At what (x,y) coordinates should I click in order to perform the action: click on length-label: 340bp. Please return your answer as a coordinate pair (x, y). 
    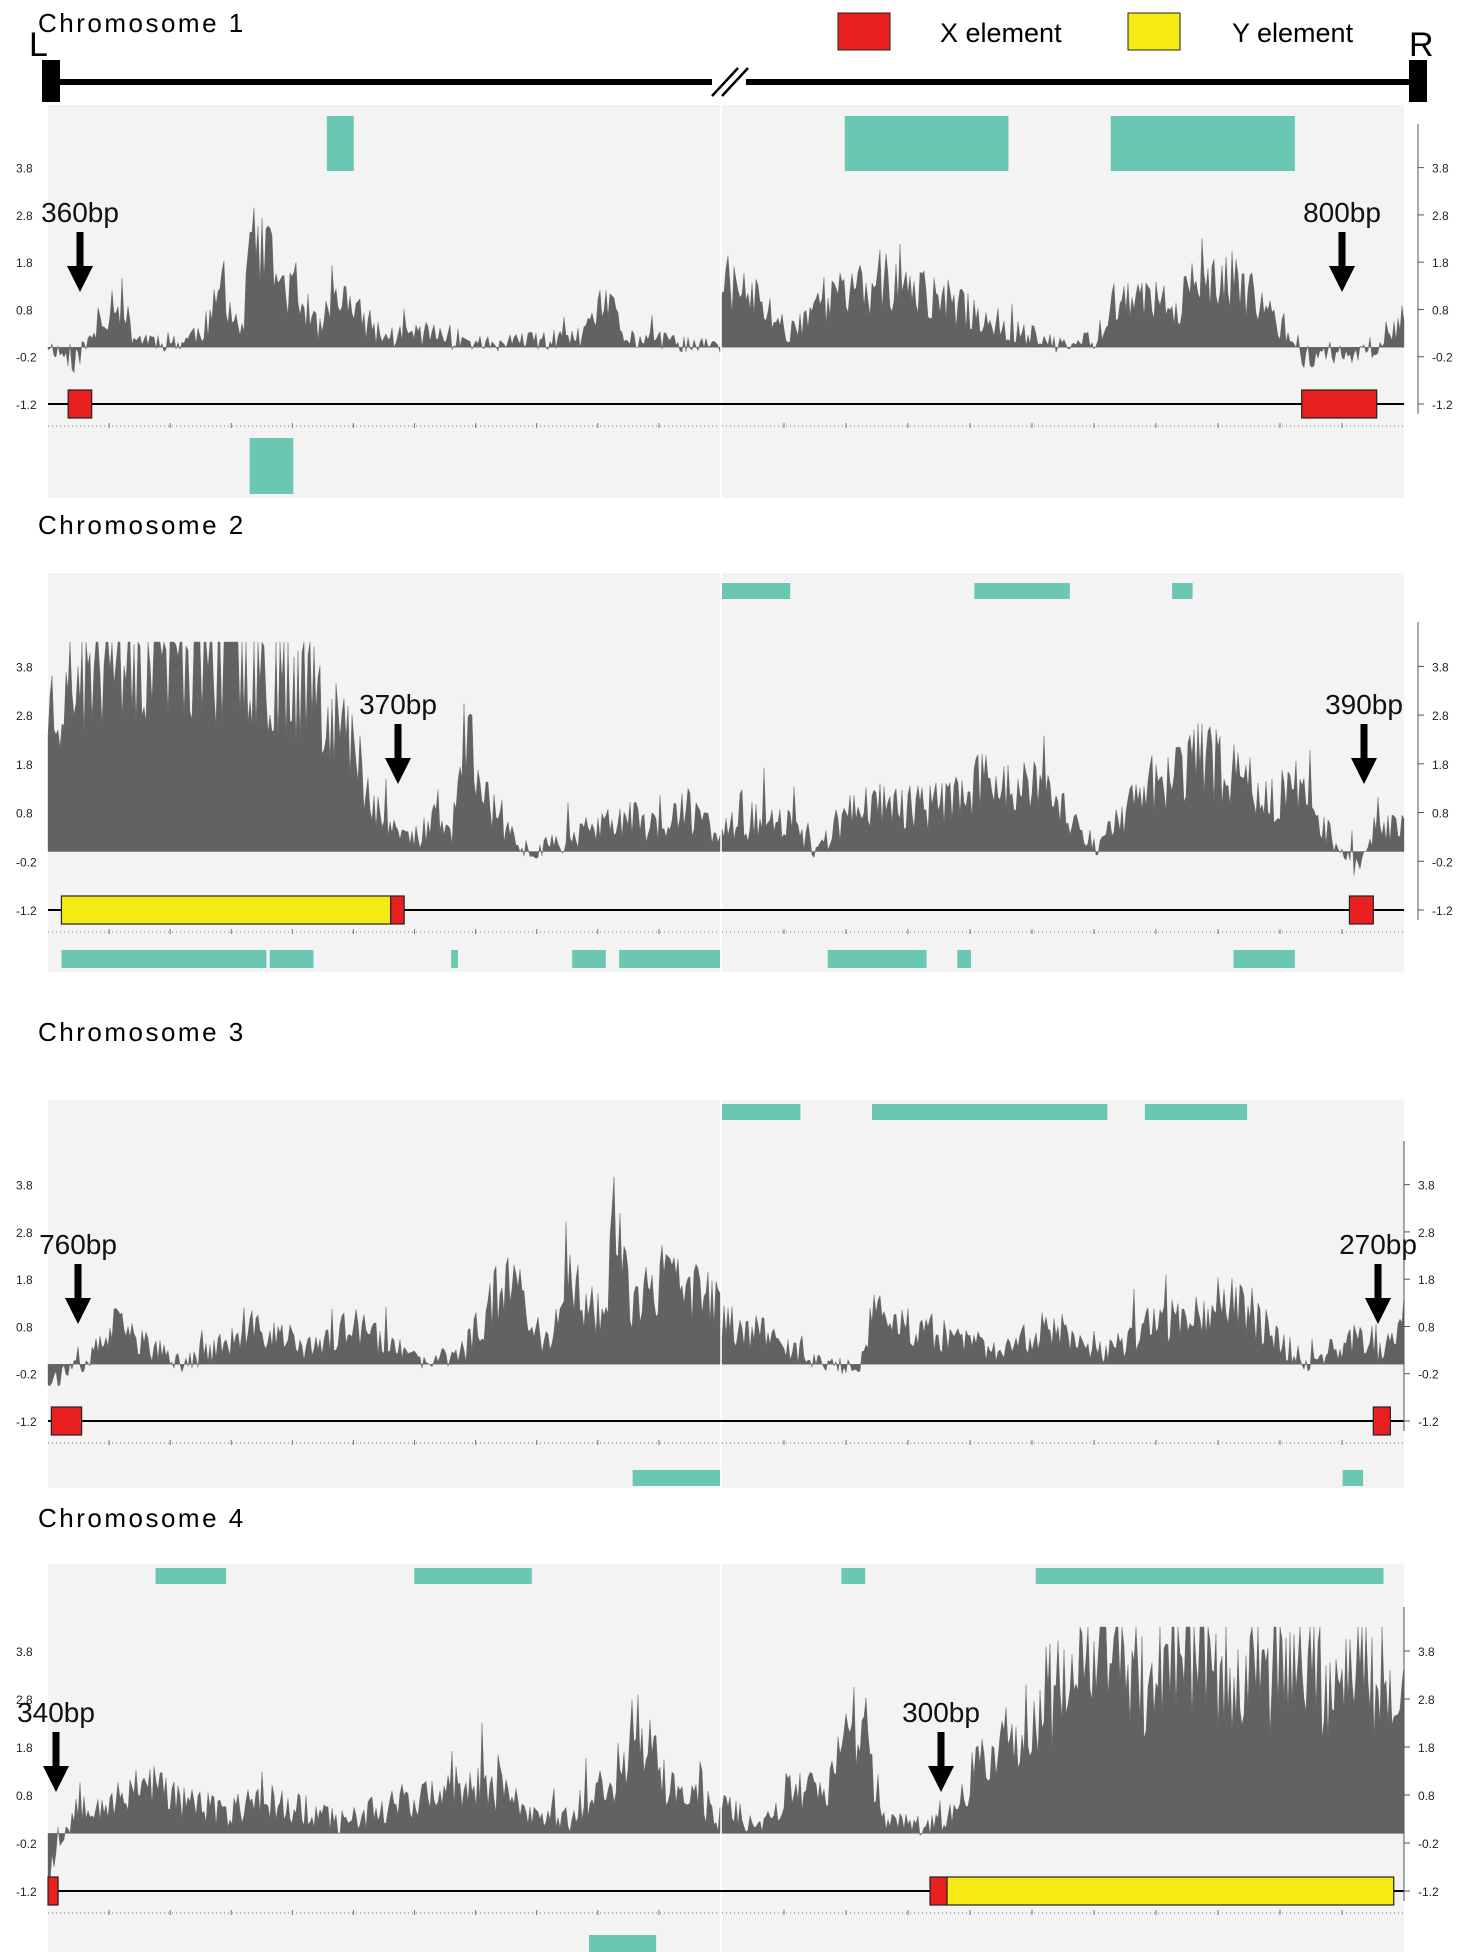
    Looking at the image, I should click on (56, 1712).